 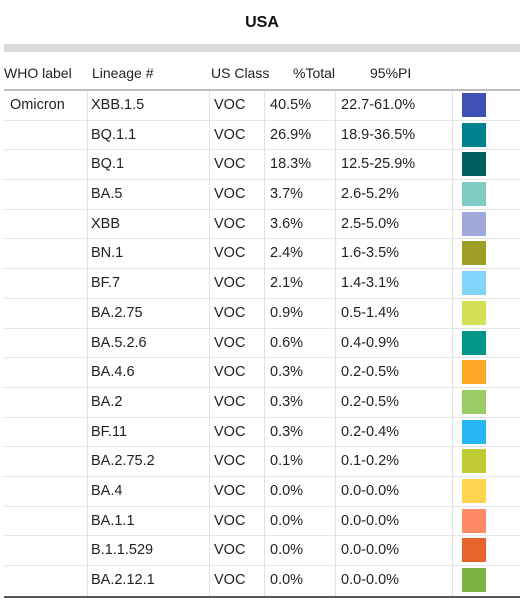 What do you see at coordinates (107, 194) in the screenshot?
I see `lineage-cell: BA.5` at bounding box center [107, 194].